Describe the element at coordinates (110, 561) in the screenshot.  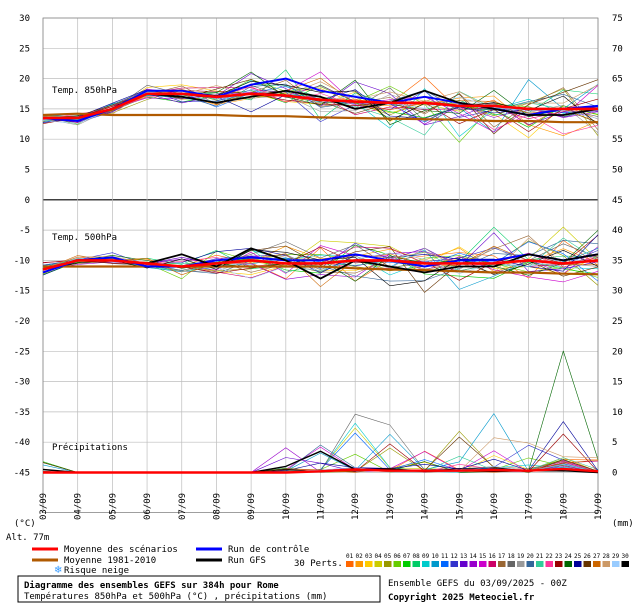
I see `legend-label-climo: Moyenne 1981-2010` at that location.